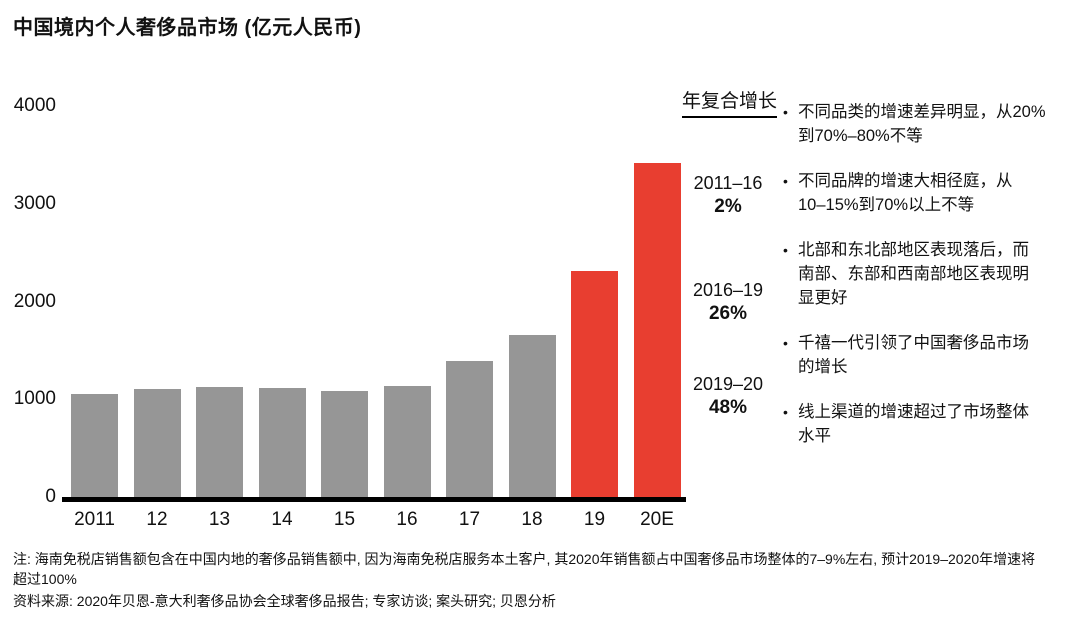  Describe the element at coordinates (94, 445) in the screenshot. I see `bar-2011` at that location.